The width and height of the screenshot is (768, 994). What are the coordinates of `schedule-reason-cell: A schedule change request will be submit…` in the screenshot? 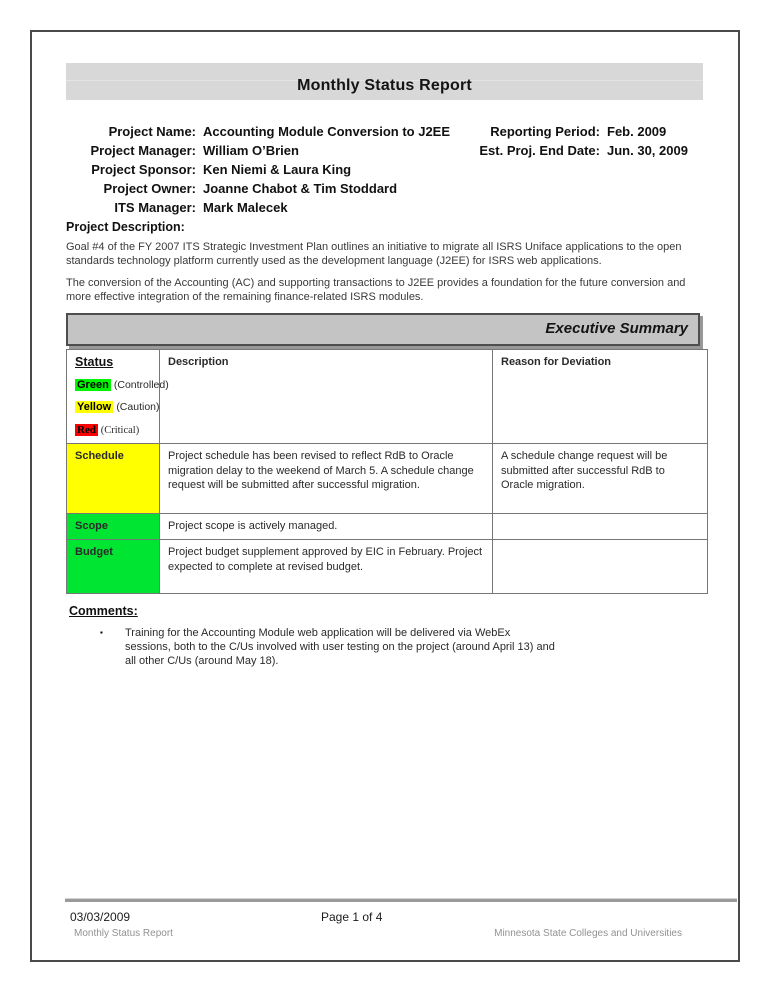 It's located at (600, 478).